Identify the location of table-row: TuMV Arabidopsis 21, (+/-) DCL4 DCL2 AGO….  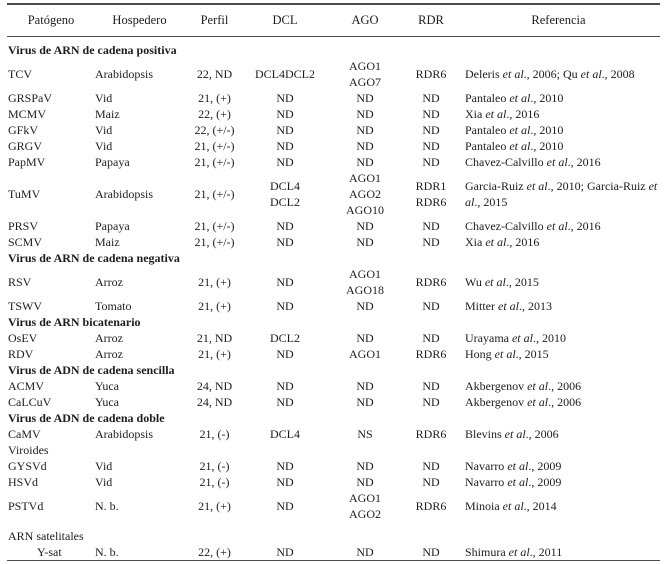
(333, 194).